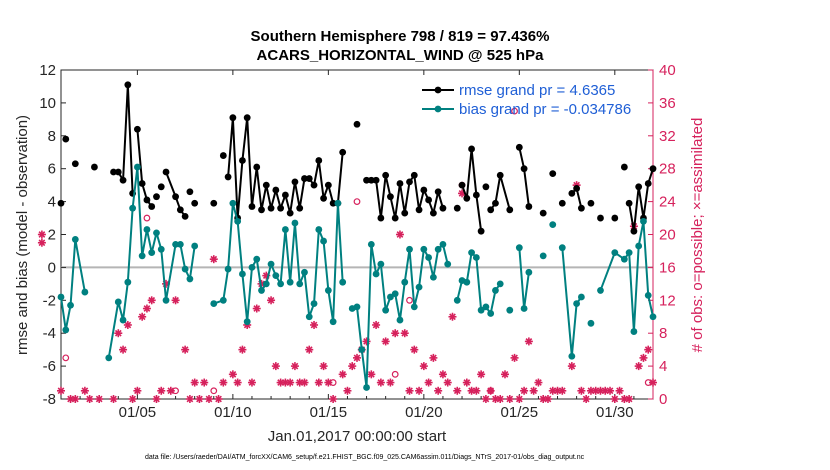  I want to click on y-left-tick-label: -8, so click(49, 399).